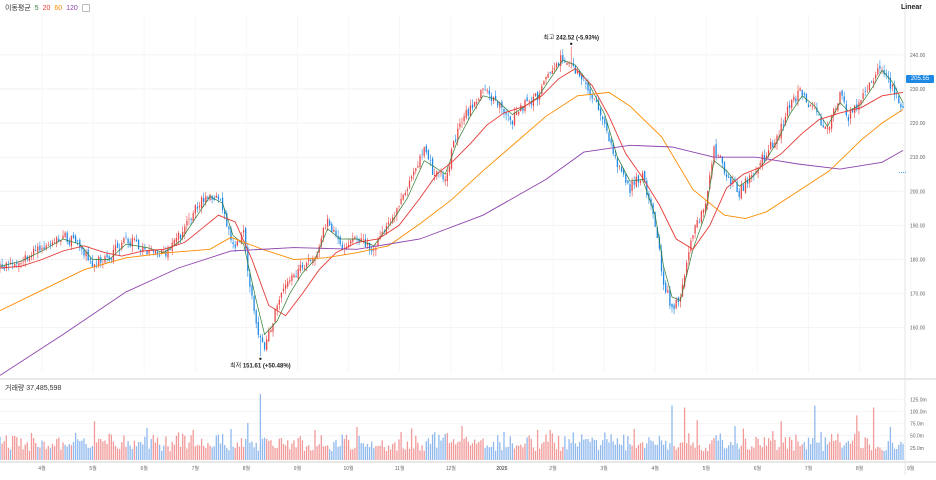 The image size is (936, 480). Describe the element at coordinates (553, 468) in the screenshot. I see `time-tick-label: 2월` at that location.